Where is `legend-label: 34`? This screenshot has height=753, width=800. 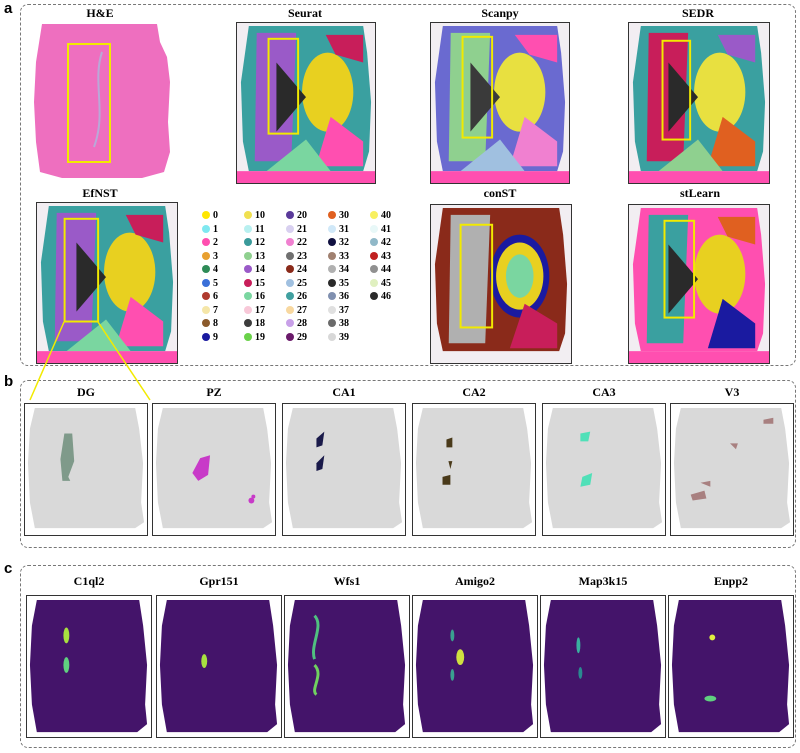 legend-label: 34 is located at coordinates (344, 269).